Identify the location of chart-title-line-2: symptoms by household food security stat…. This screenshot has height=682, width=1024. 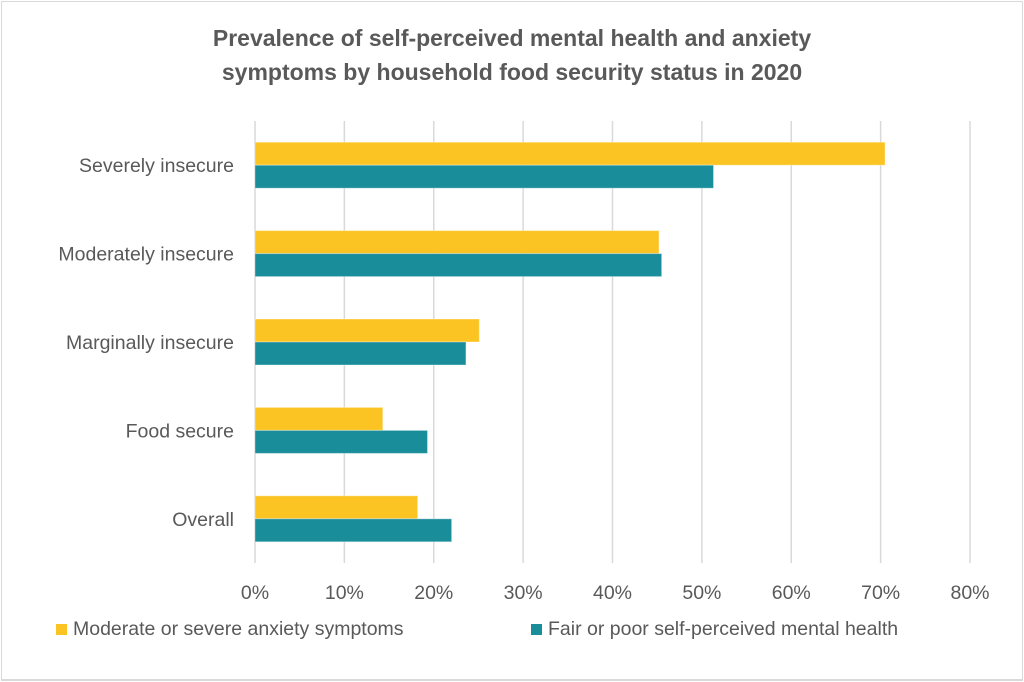
(512, 72).